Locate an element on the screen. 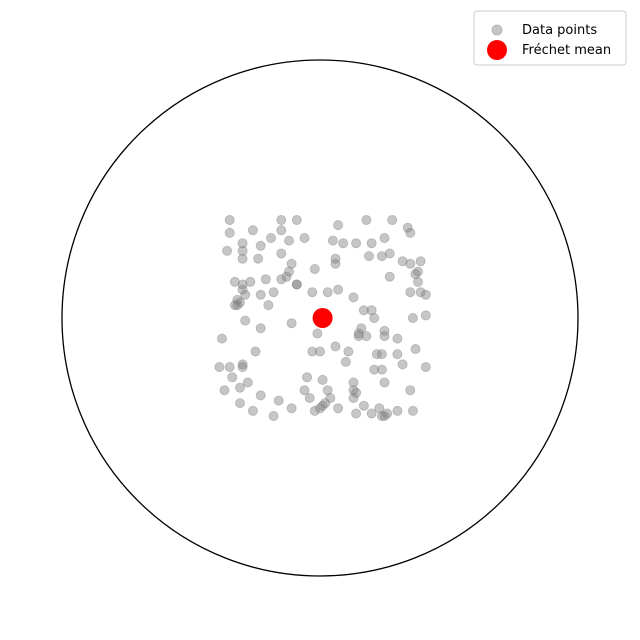 This screenshot has height=640, width=640. legend-frame is located at coordinates (550, 38).